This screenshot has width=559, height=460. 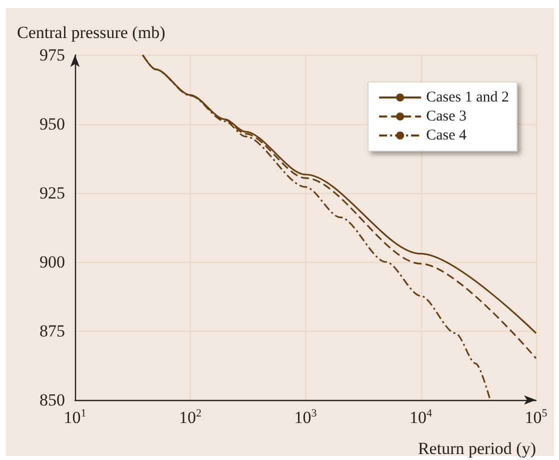 I want to click on legend-label: Case 4, so click(x=447, y=136).